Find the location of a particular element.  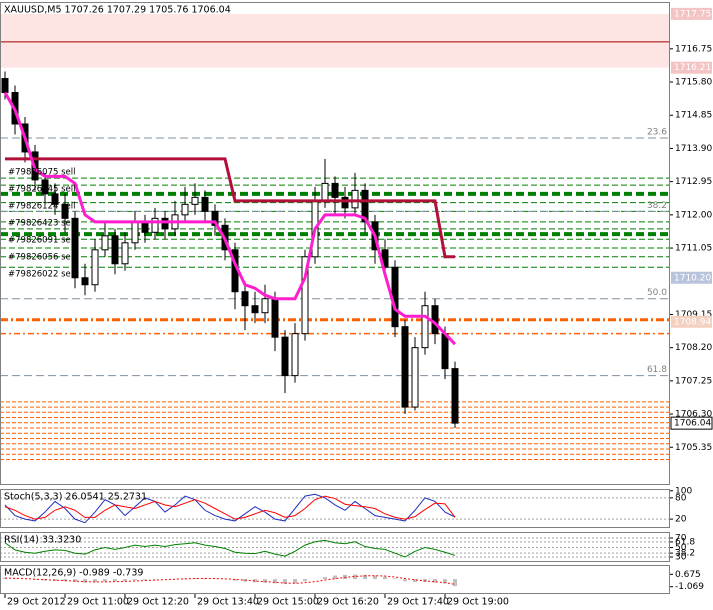

y-tick-label: 1715.80 is located at coordinates (693, 83).